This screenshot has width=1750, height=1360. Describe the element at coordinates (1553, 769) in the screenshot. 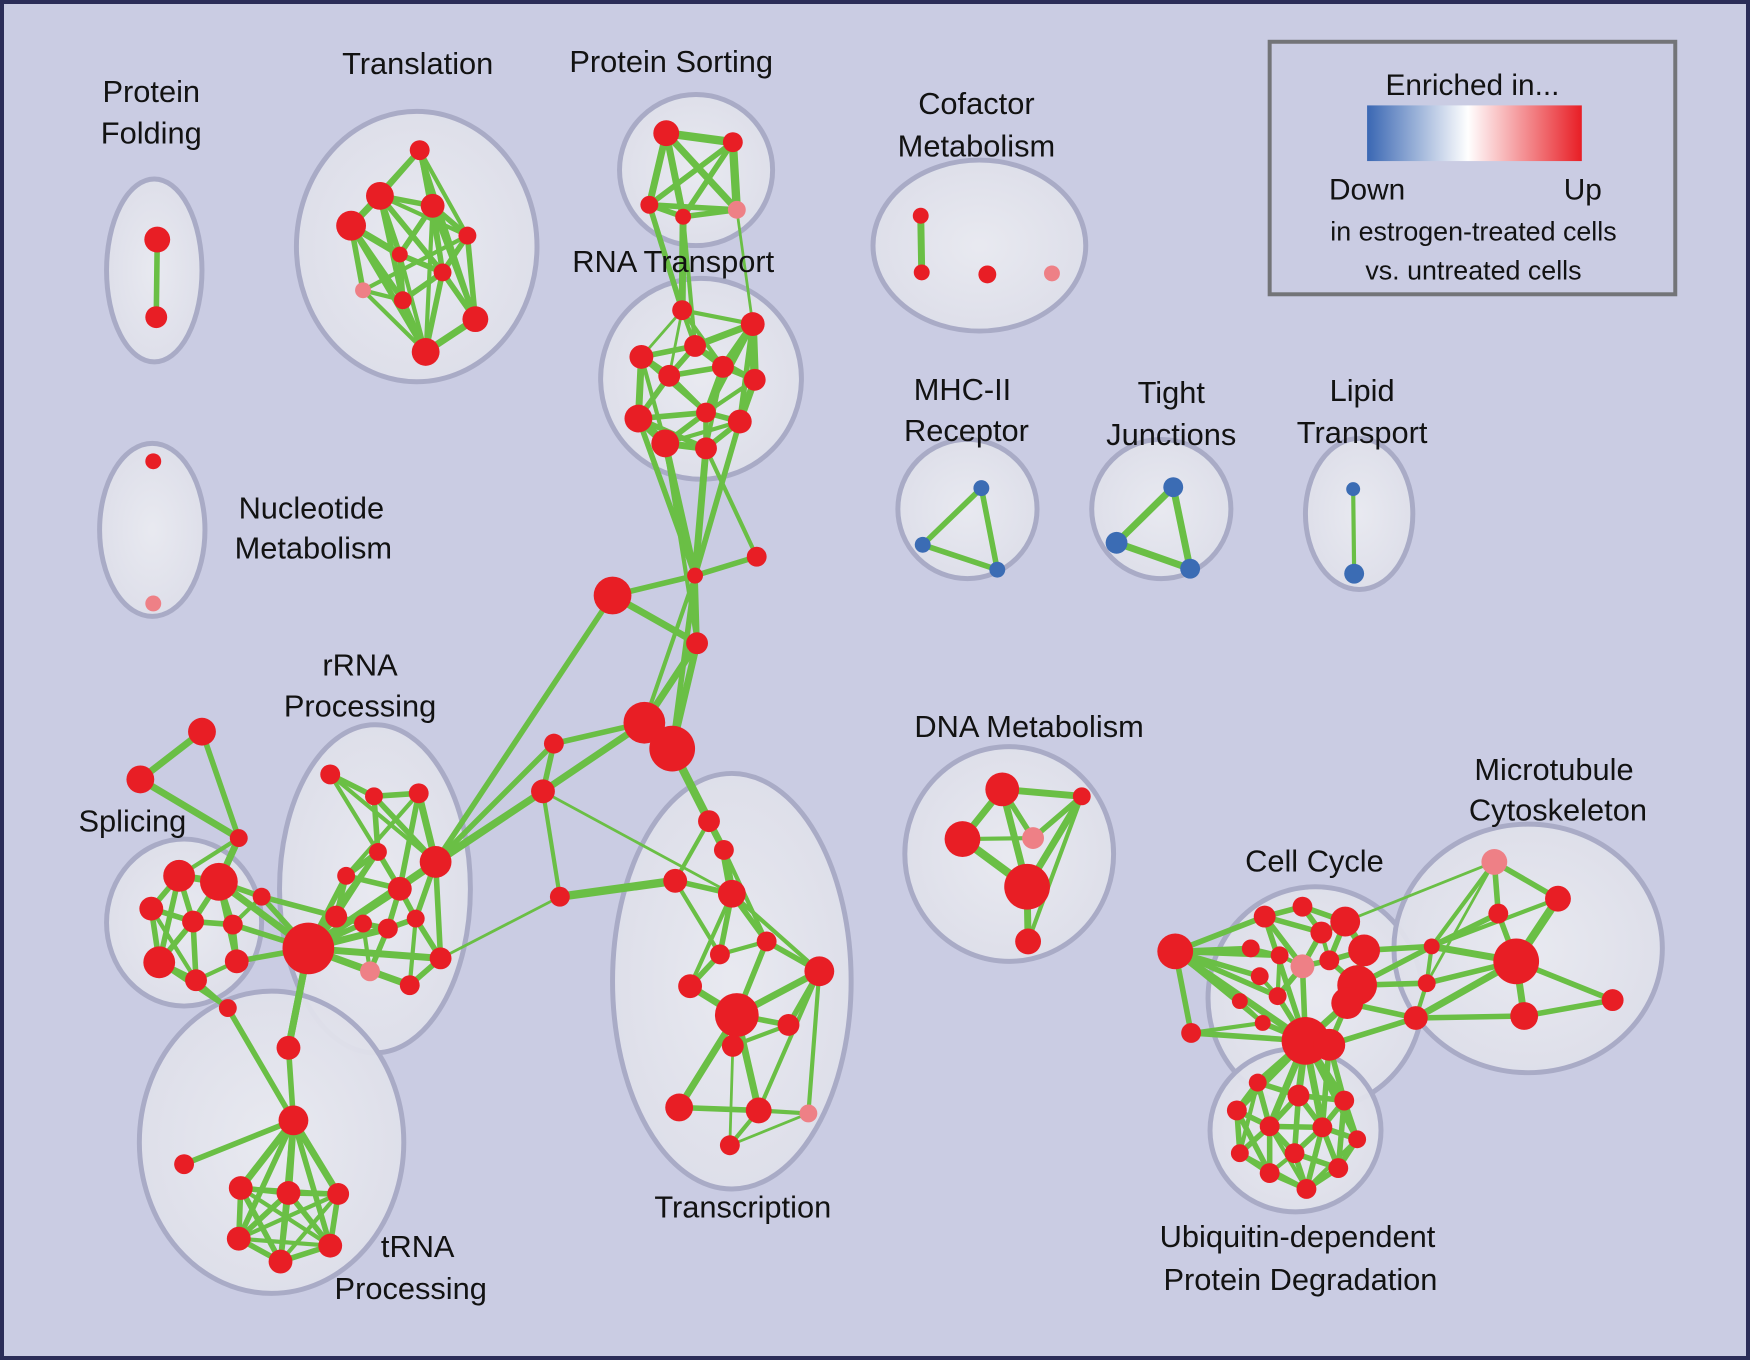

I see `cluster-label-microtubule-cytoskeleton: Microtubule` at that location.